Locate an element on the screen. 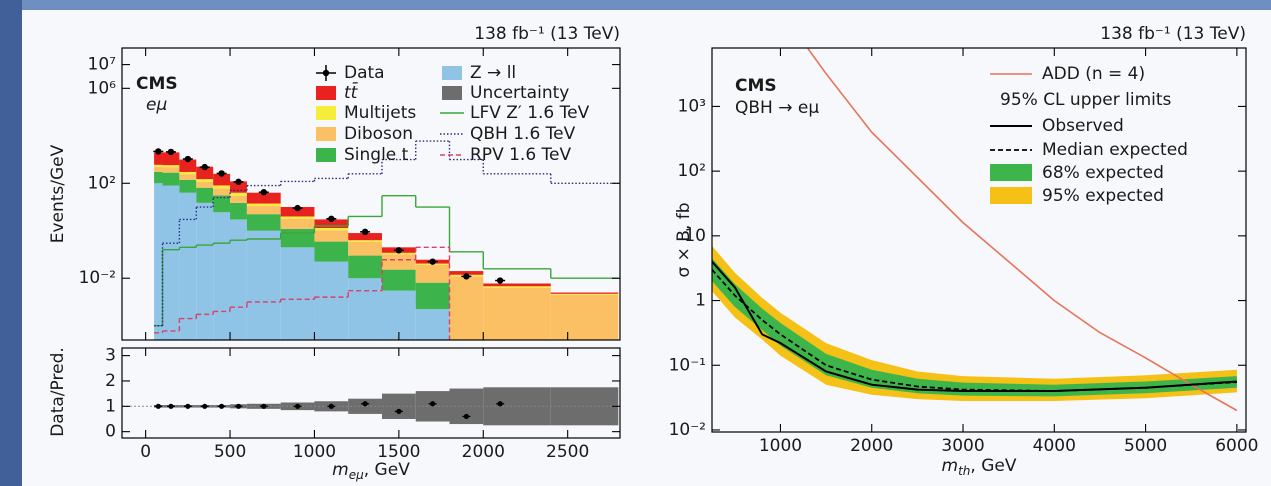 The height and width of the screenshot is (486, 1271). process-label: QBH → eμ is located at coordinates (777, 108).